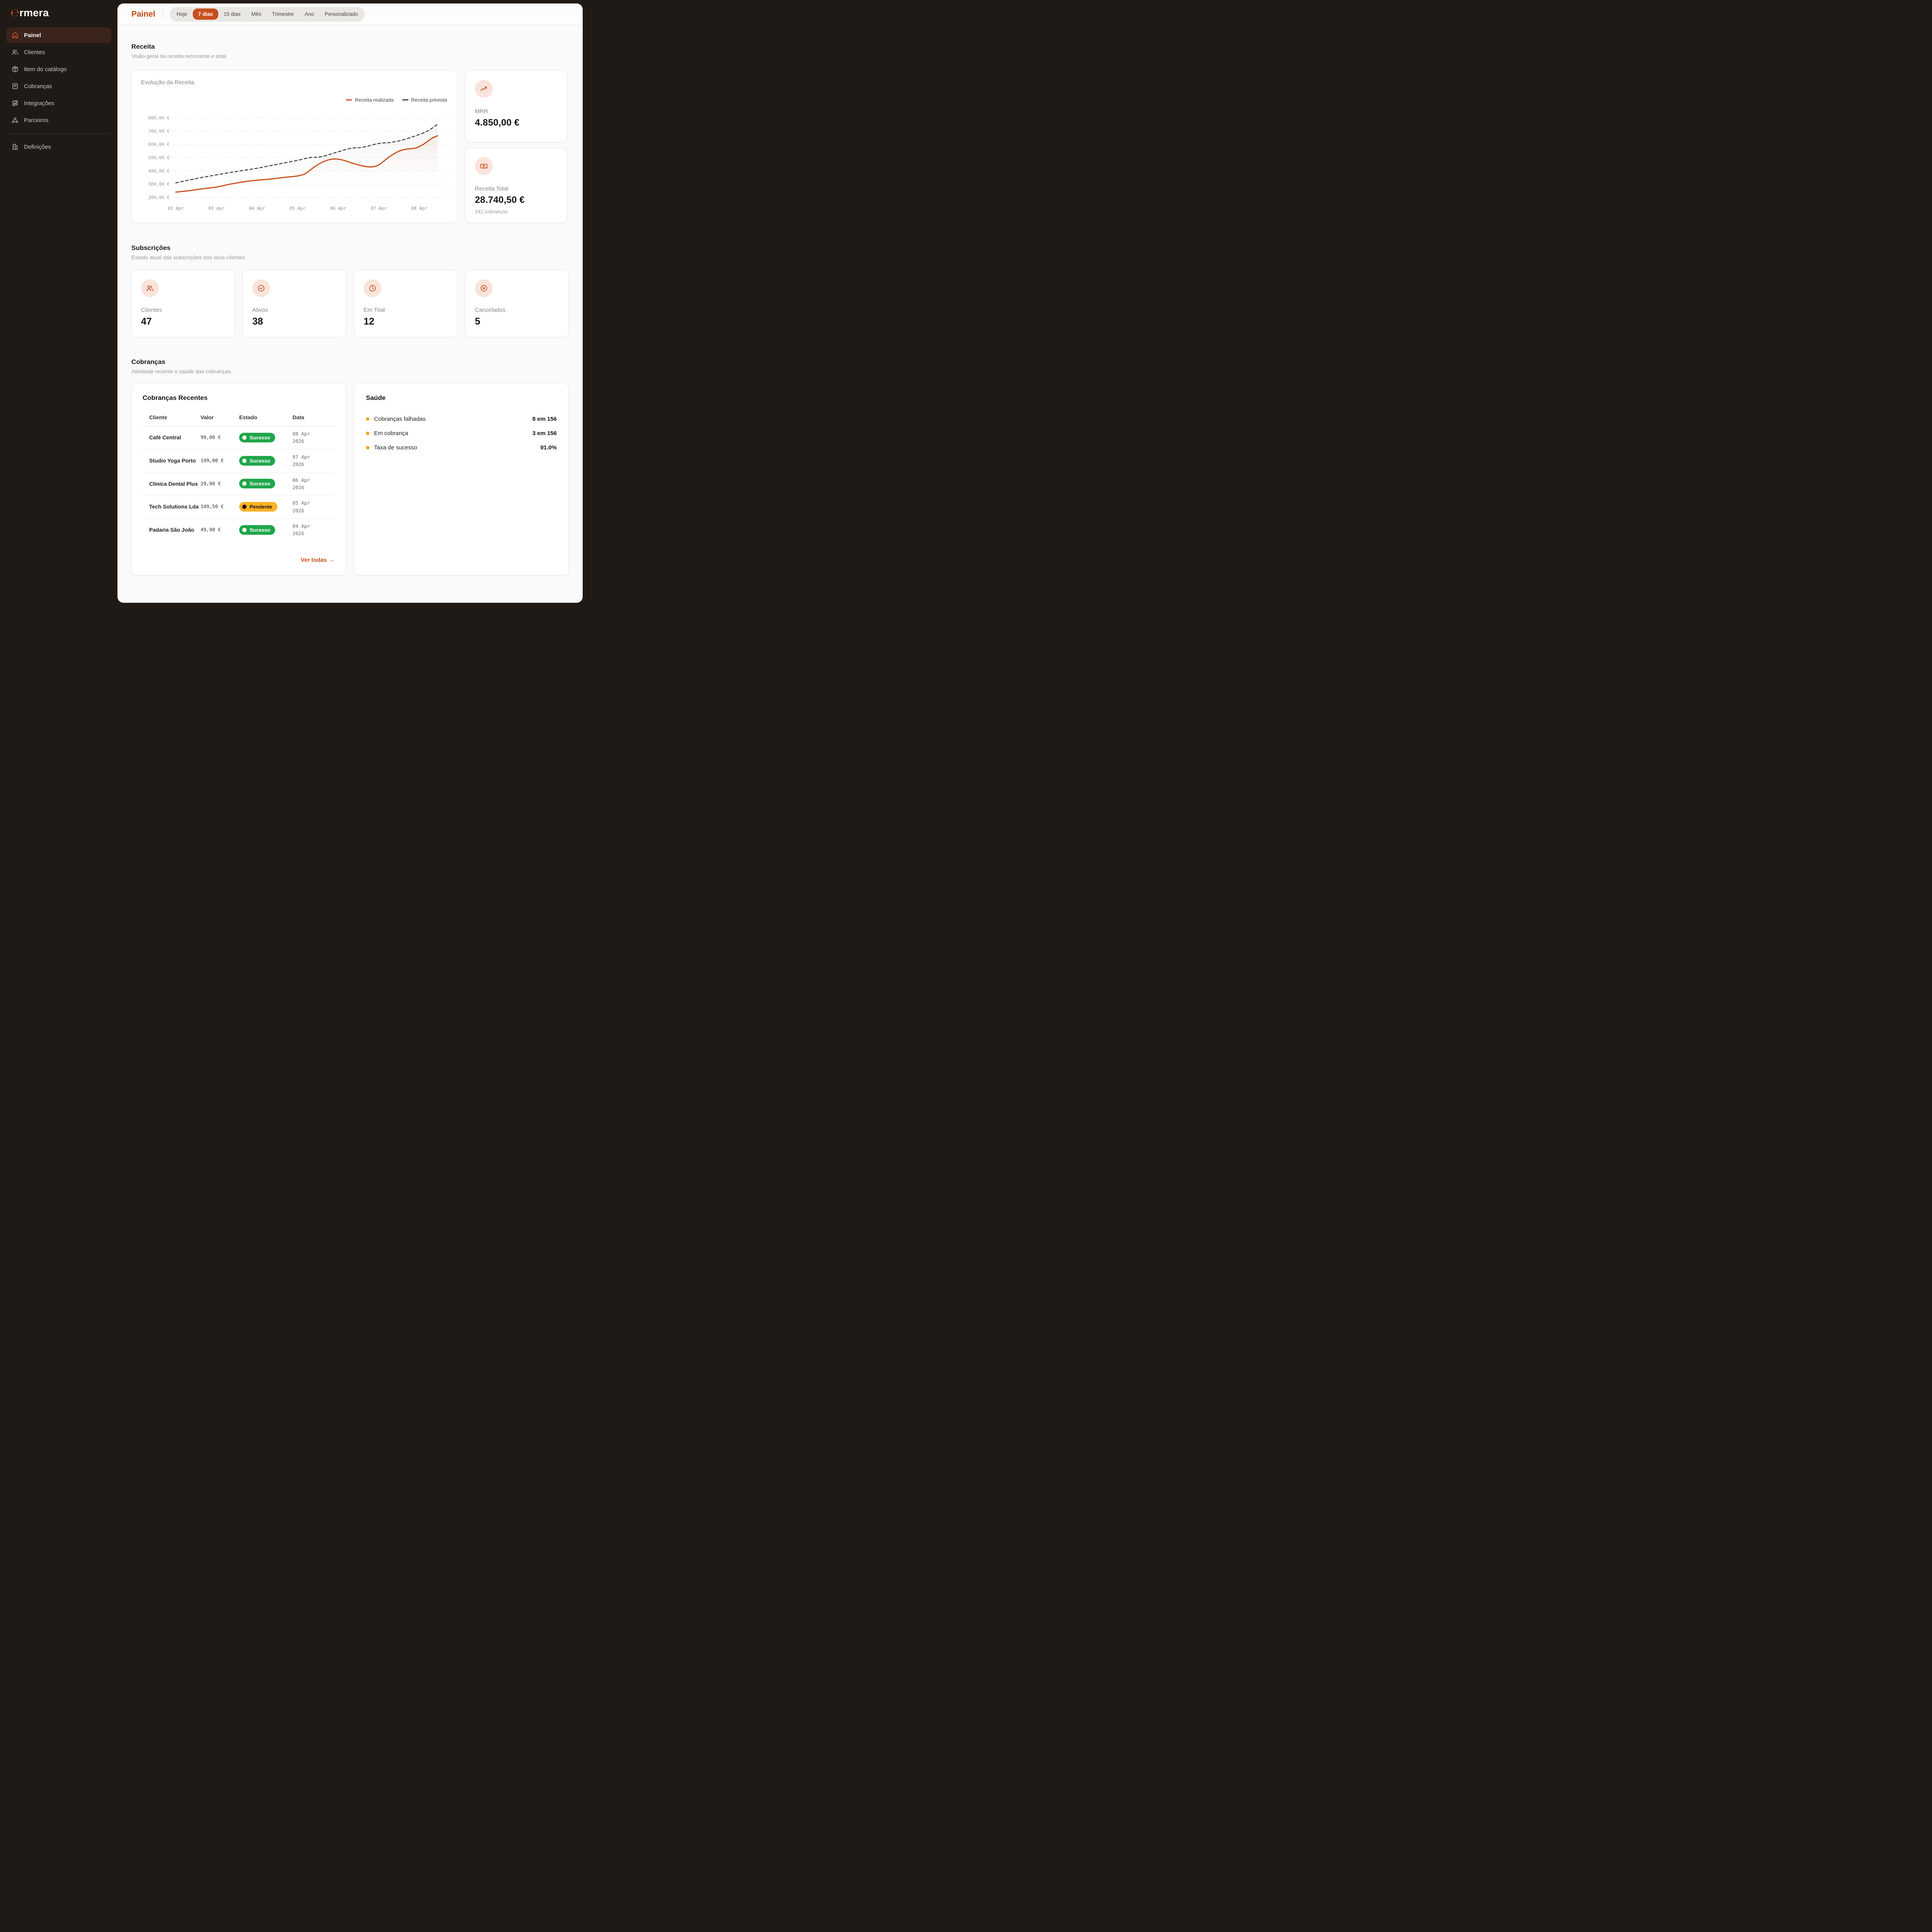 This screenshot has height=1932, width=1932. What do you see at coordinates (342, 15) in the screenshot?
I see `tab-personalizado: Personalizado` at bounding box center [342, 15].